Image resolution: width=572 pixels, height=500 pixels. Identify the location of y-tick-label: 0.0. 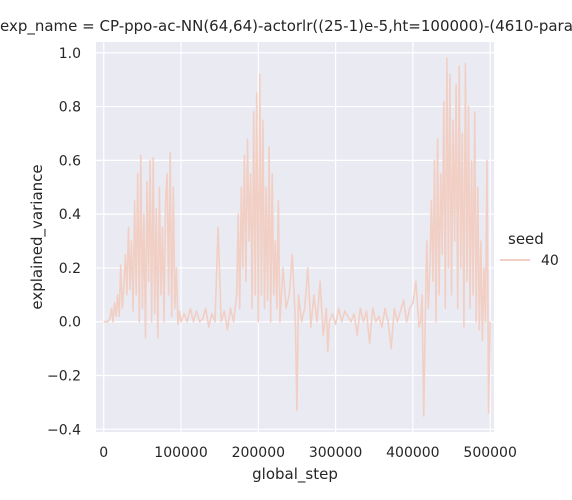
(70, 323).